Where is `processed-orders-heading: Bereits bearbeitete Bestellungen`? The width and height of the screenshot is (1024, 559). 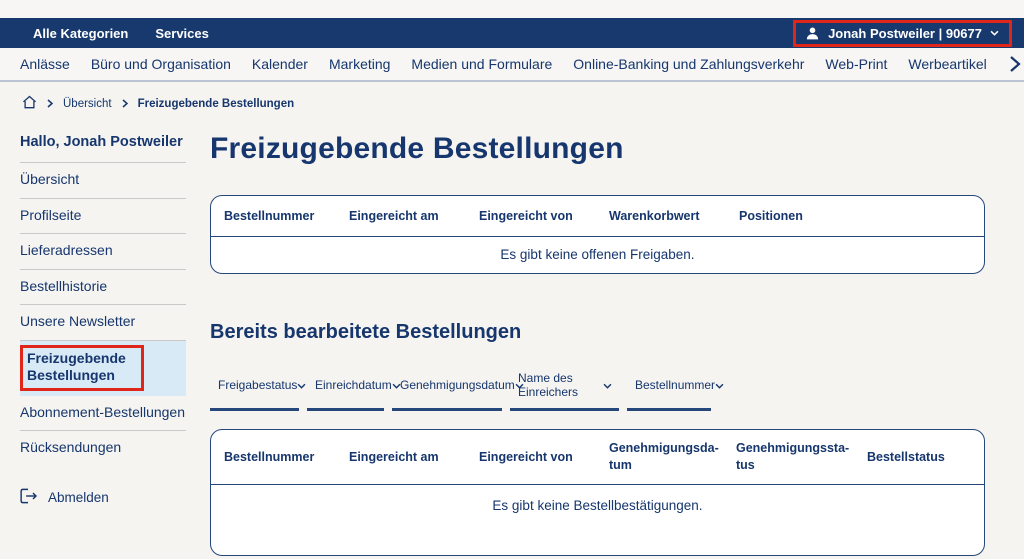
processed-orders-heading: Bereits bearbeitete Bestellungen is located at coordinates (366, 332).